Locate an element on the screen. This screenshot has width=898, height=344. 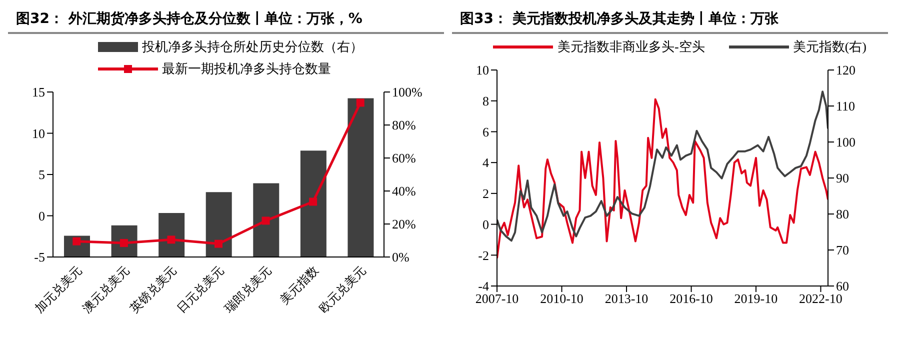
y2-tick-label: 70 is located at coordinates (842, 250).